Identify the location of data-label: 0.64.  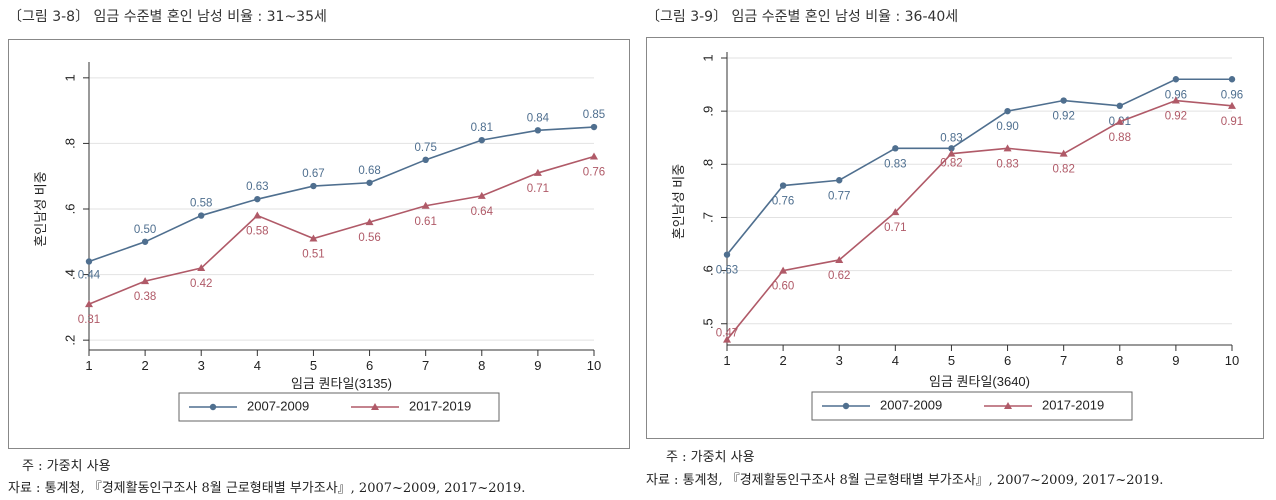
(482, 212).